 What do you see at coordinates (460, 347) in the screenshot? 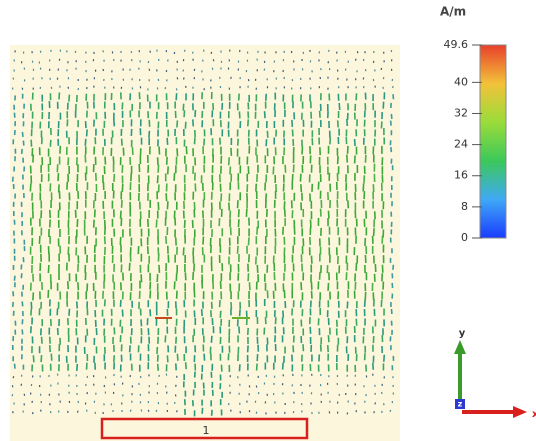
I see `y-axis-head` at bounding box center [460, 347].